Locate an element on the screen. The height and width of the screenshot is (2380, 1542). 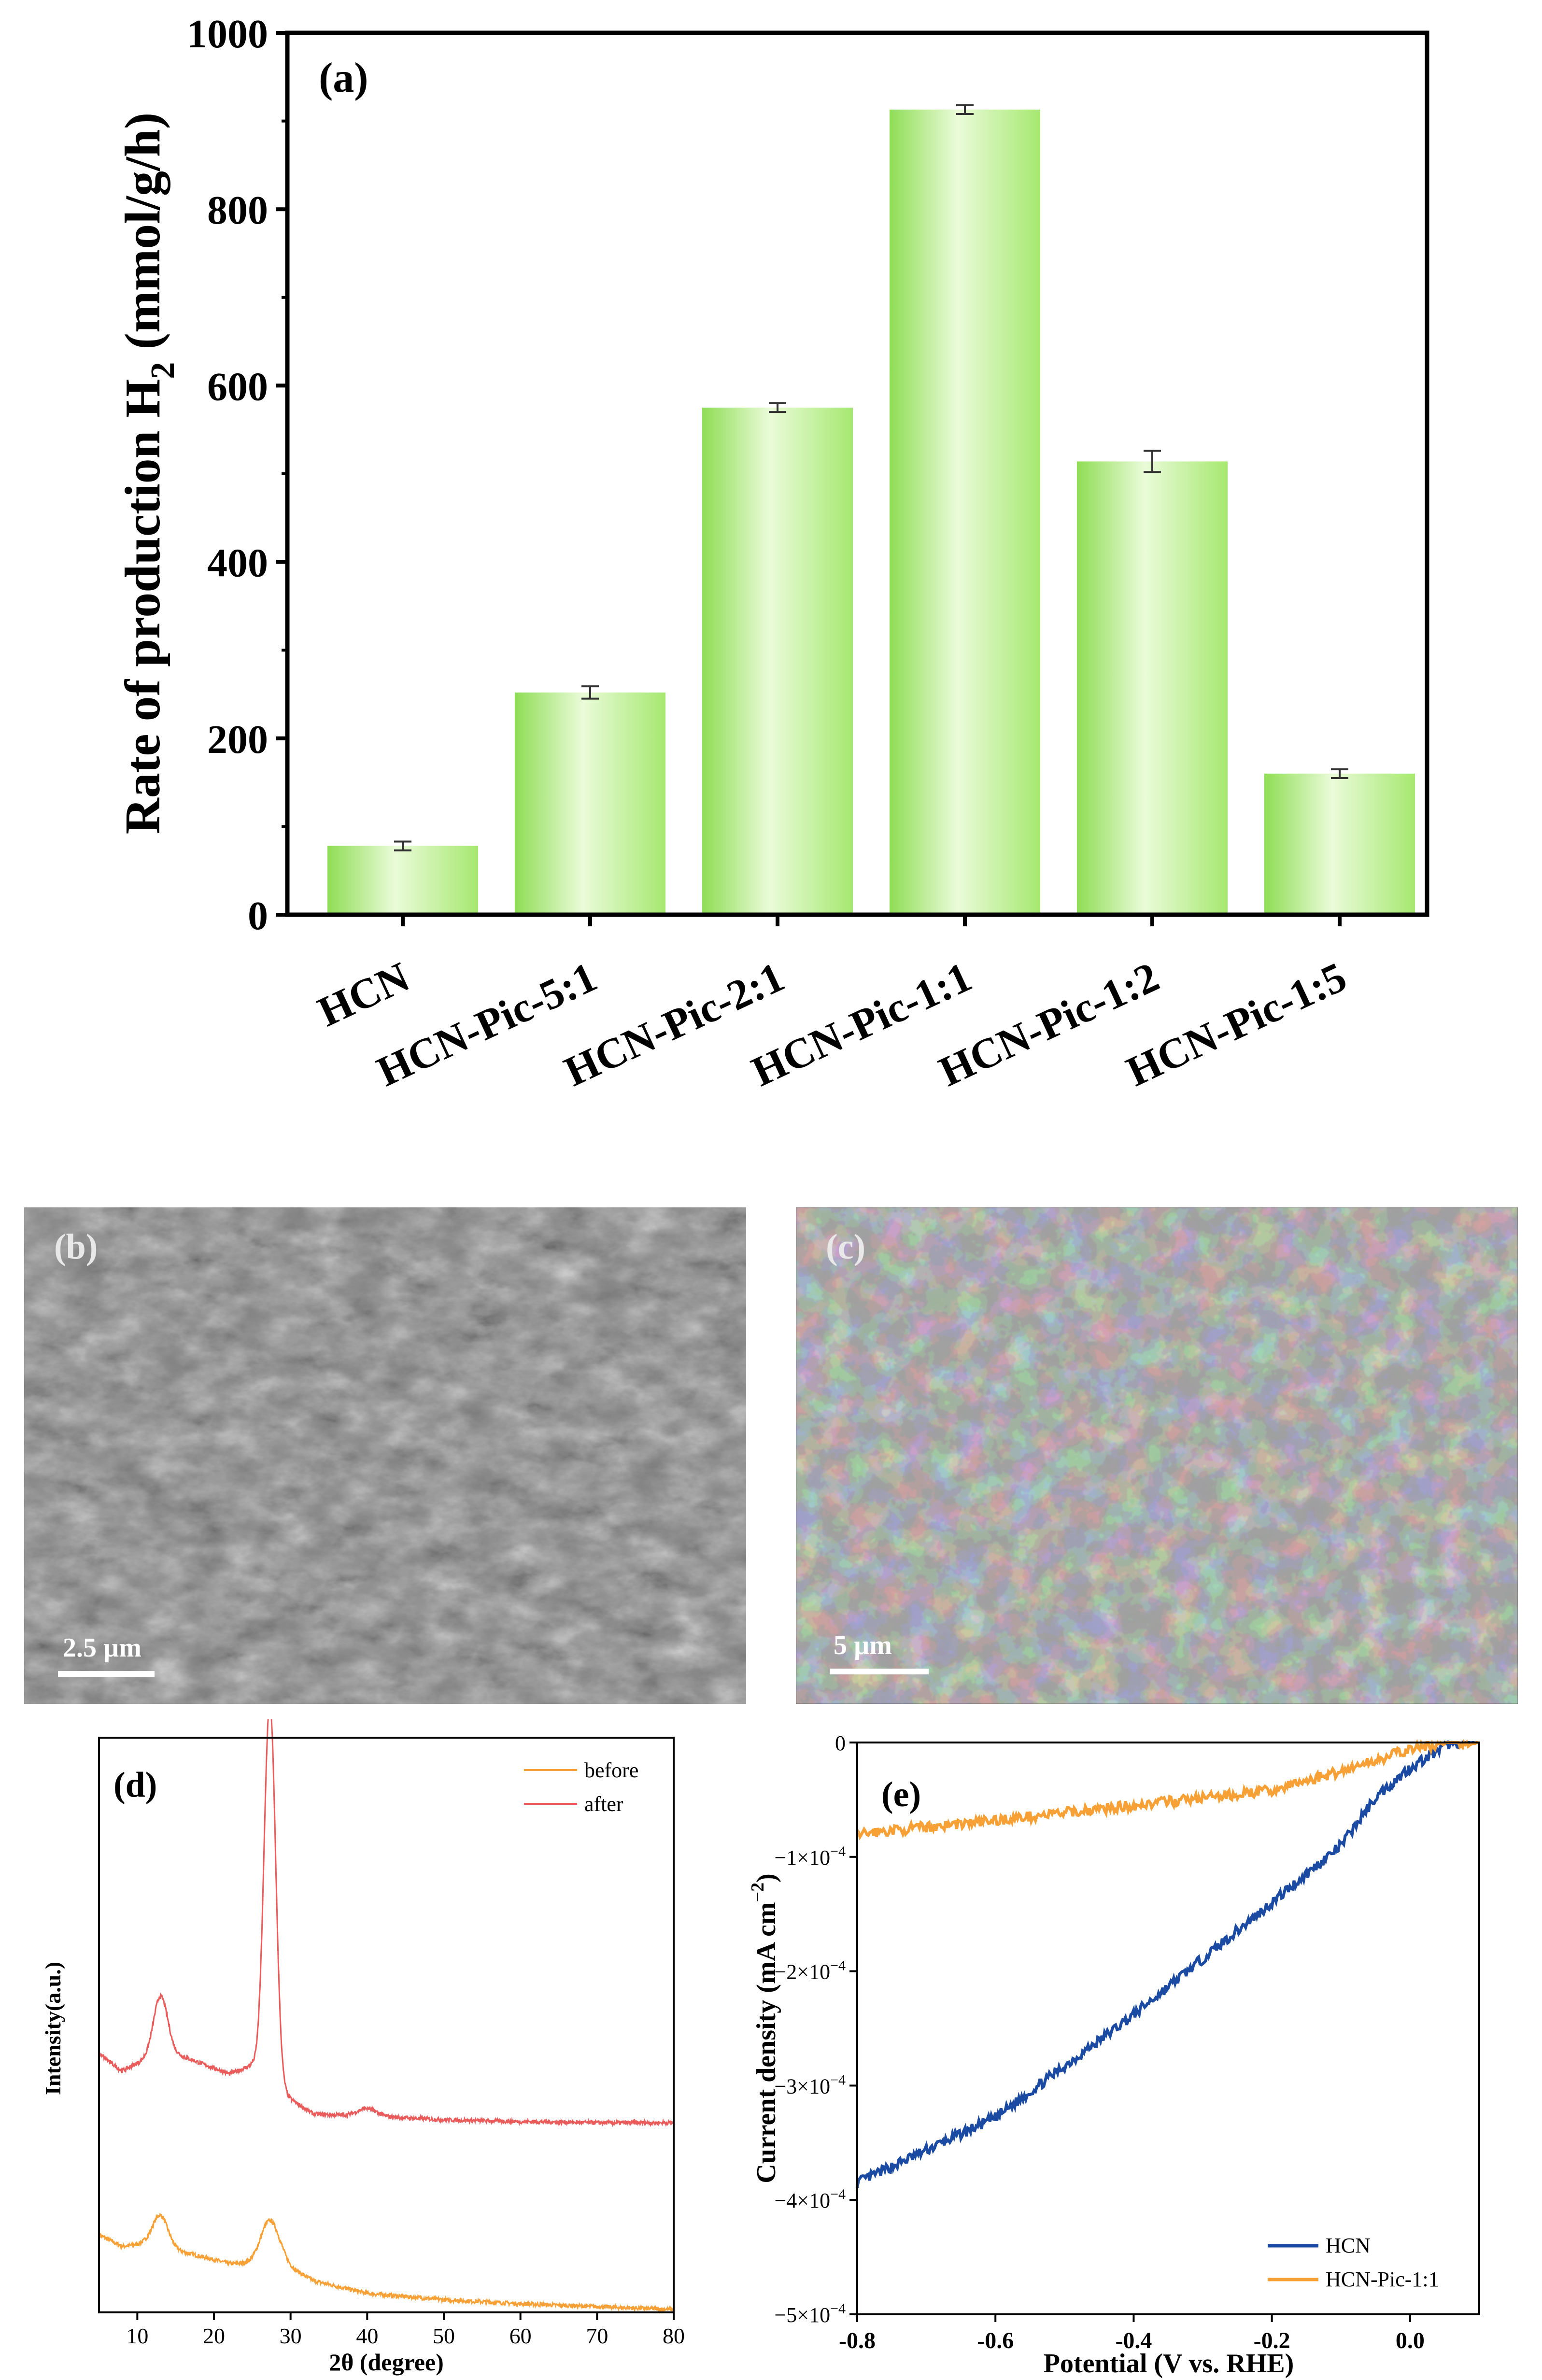
bar-HCN-Pic-2:1 is located at coordinates (777, 661).